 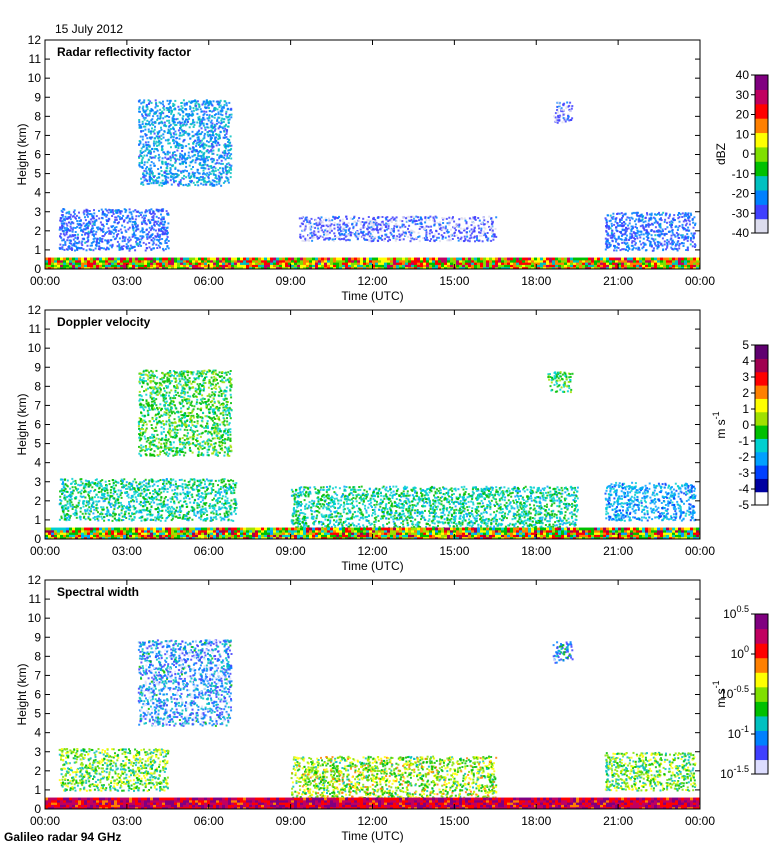 What do you see at coordinates (743, 489) in the screenshot?
I see `colorbar-tick-label: -4` at bounding box center [743, 489].